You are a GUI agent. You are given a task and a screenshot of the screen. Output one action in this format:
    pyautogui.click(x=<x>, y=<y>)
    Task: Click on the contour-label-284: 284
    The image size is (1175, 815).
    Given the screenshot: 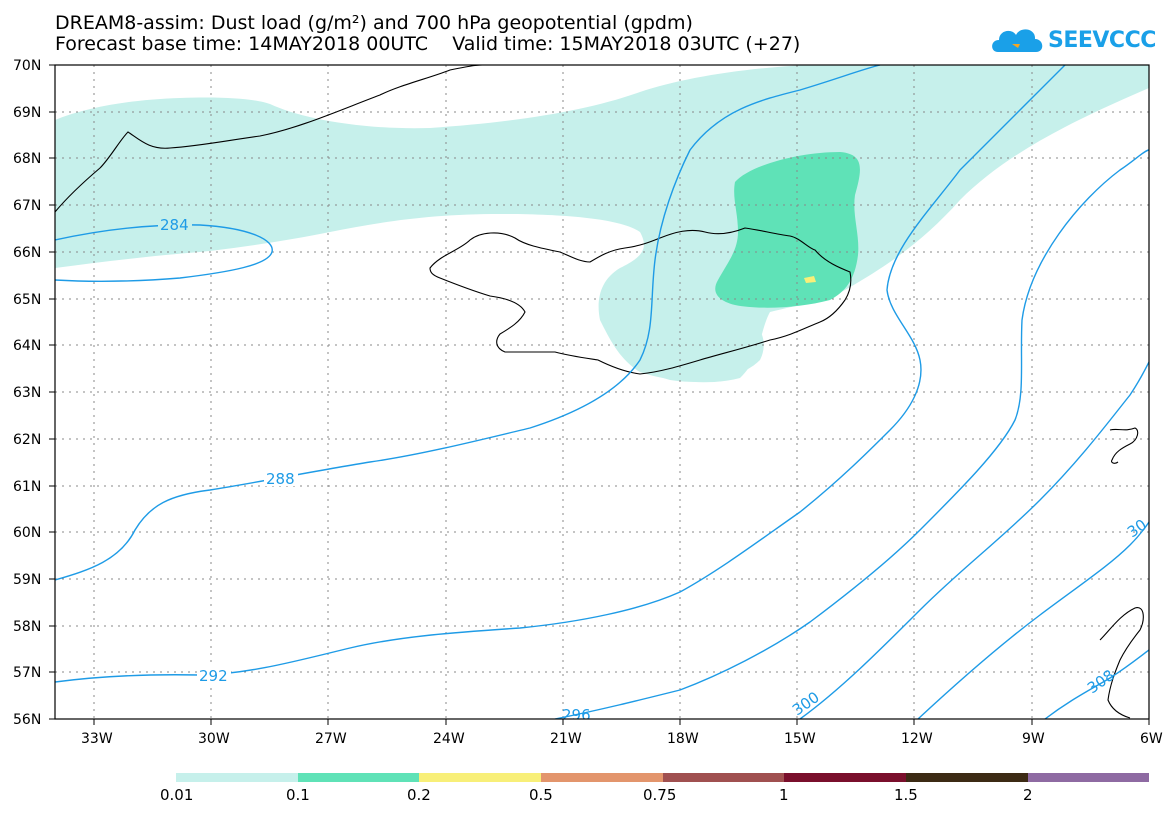 What is the action you would take?
    pyautogui.click(x=174, y=225)
    